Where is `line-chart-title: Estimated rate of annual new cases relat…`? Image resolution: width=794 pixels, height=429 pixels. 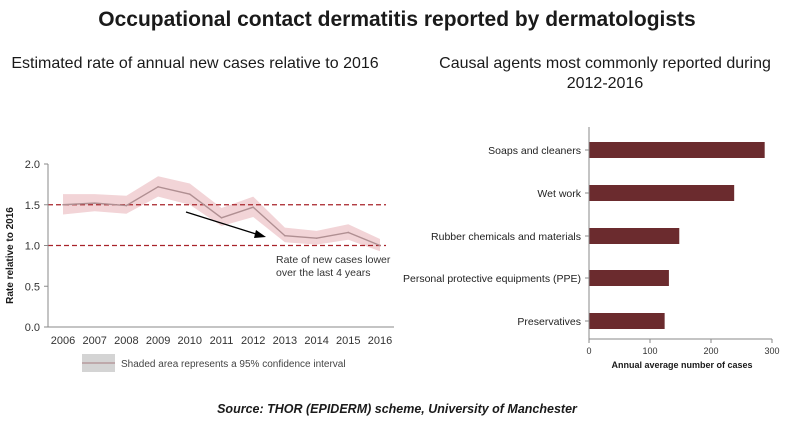 line-chart-title: Estimated rate of annual new cases relat… is located at coordinates (195, 63).